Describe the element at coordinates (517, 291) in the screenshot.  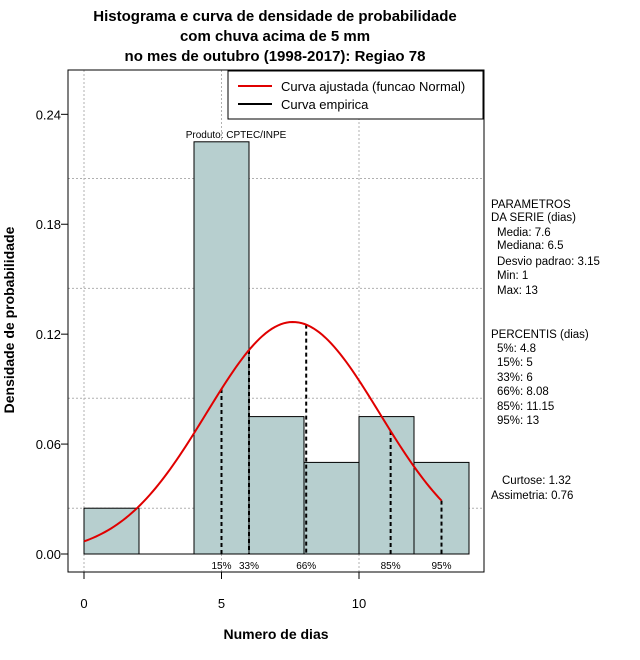
I see `param-max: Max: 13` at that location.